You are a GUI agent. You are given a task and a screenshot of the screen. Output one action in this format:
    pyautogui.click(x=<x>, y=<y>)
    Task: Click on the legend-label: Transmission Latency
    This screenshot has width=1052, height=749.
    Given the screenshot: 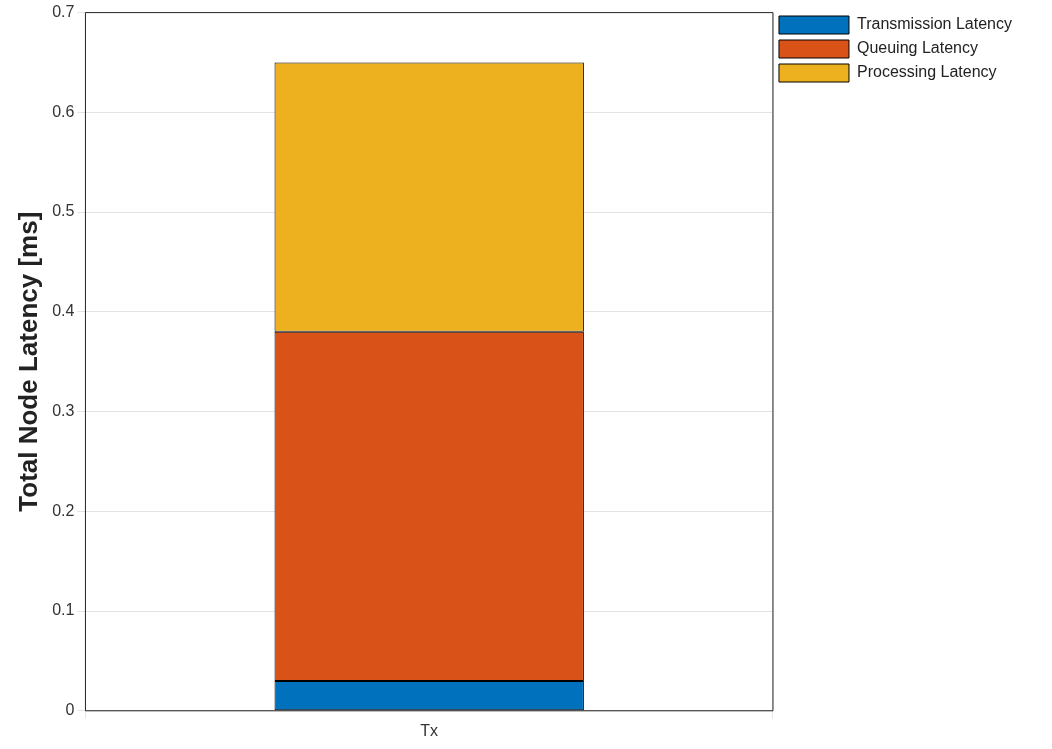 What is the action you would take?
    pyautogui.click(x=934, y=24)
    